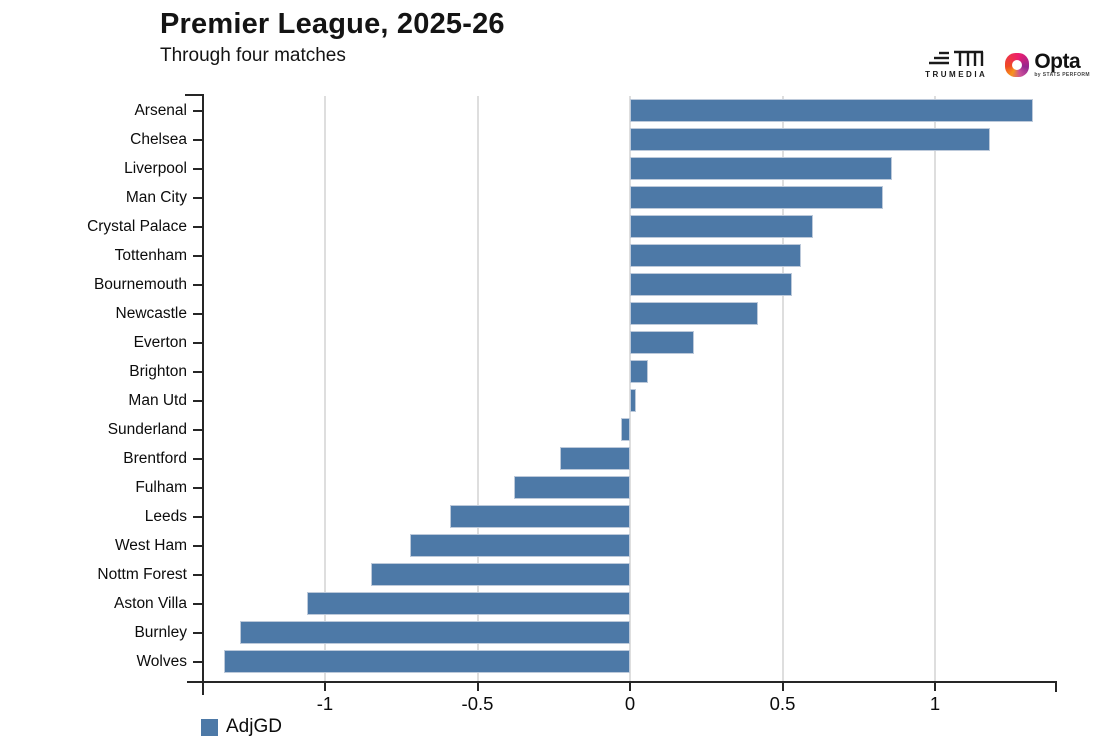 This screenshot has width=1118, height=745. What do you see at coordinates (150, 255) in the screenshot?
I see `y-axis-label: Tottenham` at bounding box center [150, 255].